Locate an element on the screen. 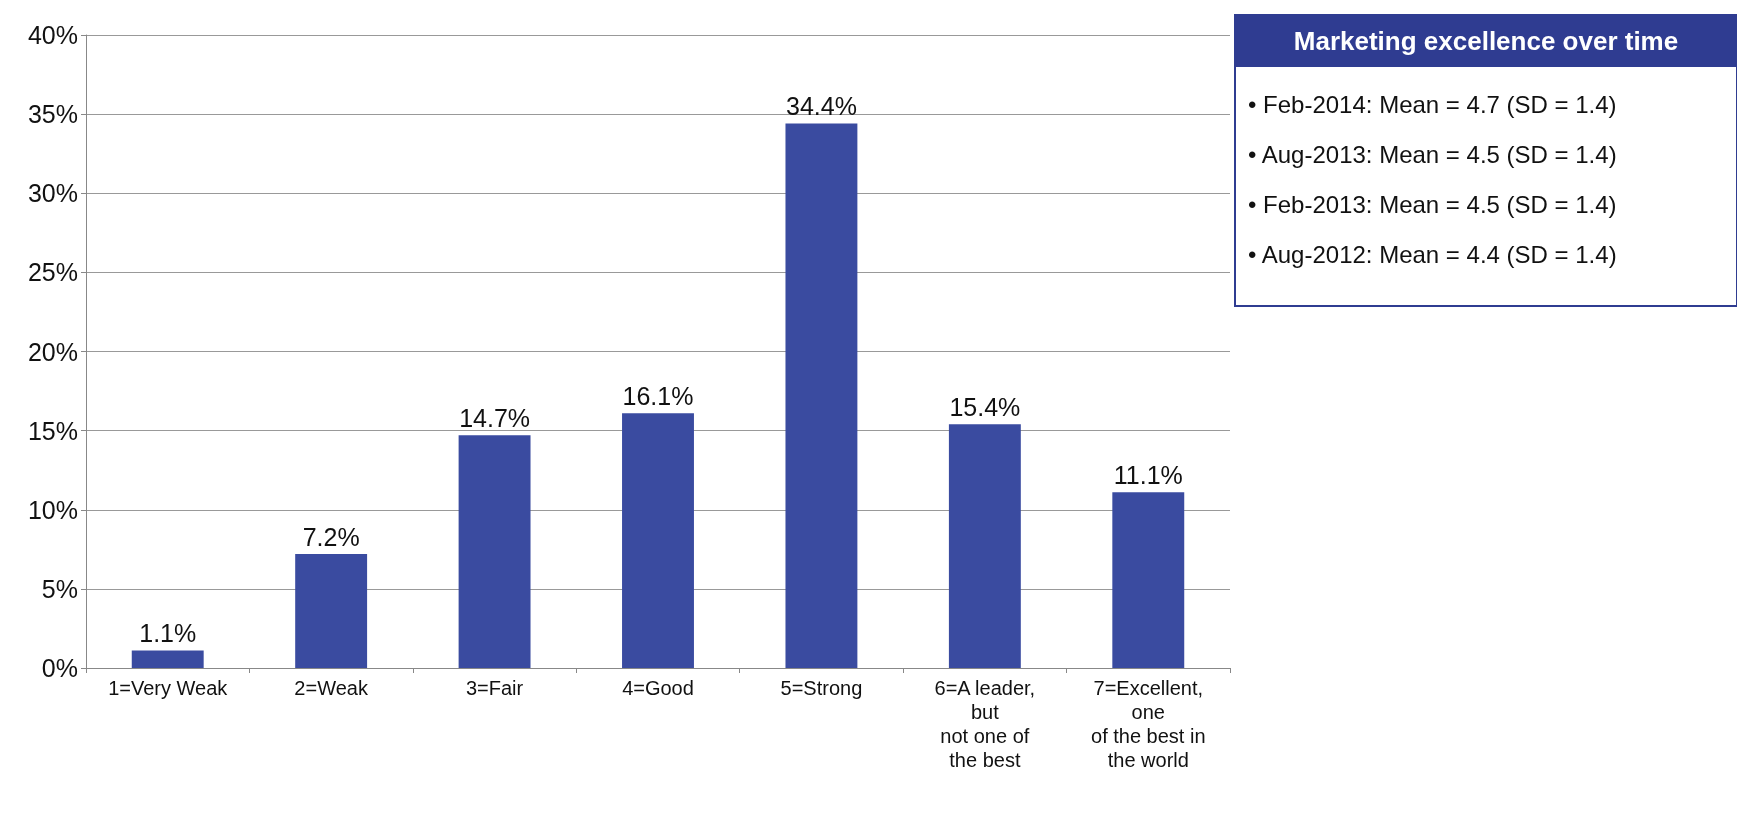 Image resolution: width=1737 pixels, height=818 pixels. y-tick-label: 40% is located at coordinates (52, 35).